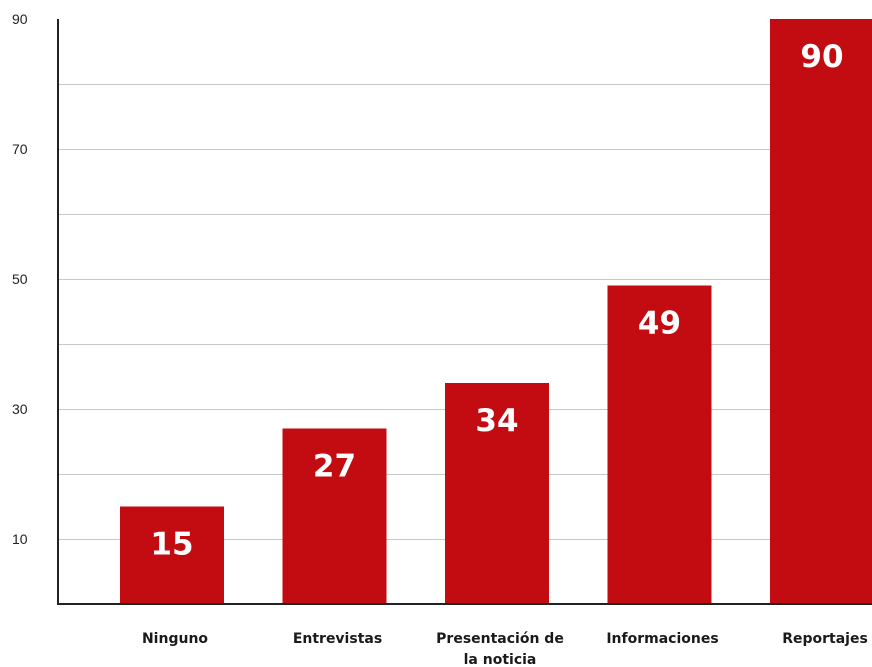  Describe the element at coordinates (20, 19) in the screenshot. I see `y-tick-label: 90` at that location.